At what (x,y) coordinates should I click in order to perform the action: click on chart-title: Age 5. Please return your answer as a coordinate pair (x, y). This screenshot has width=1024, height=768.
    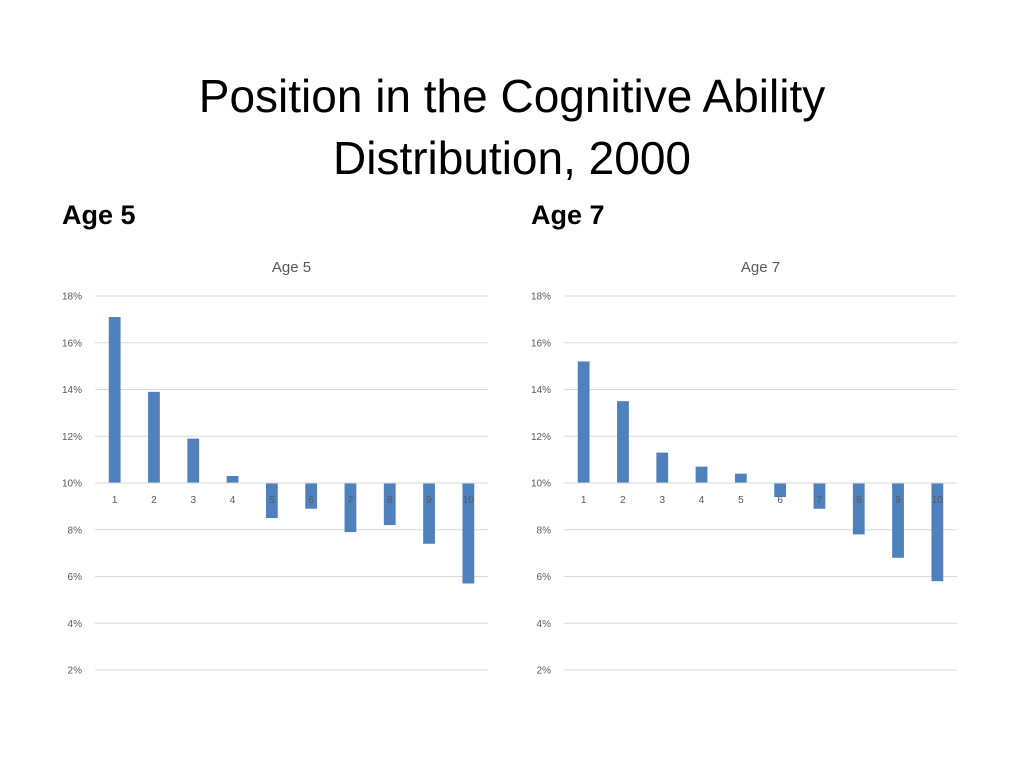
    Looking at the image, I should click on (291, 267).